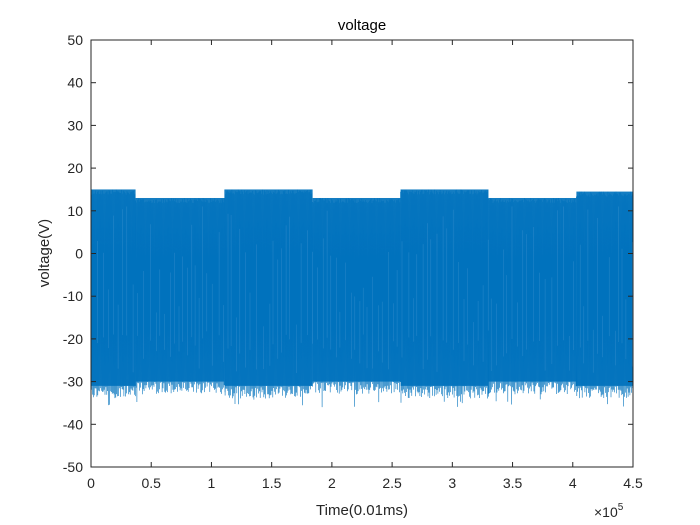  What do you see at coordinates (606, 512) in the screenshot?
I see `x-axis-exponent-base: ×10` at bounding box center [606, 512].